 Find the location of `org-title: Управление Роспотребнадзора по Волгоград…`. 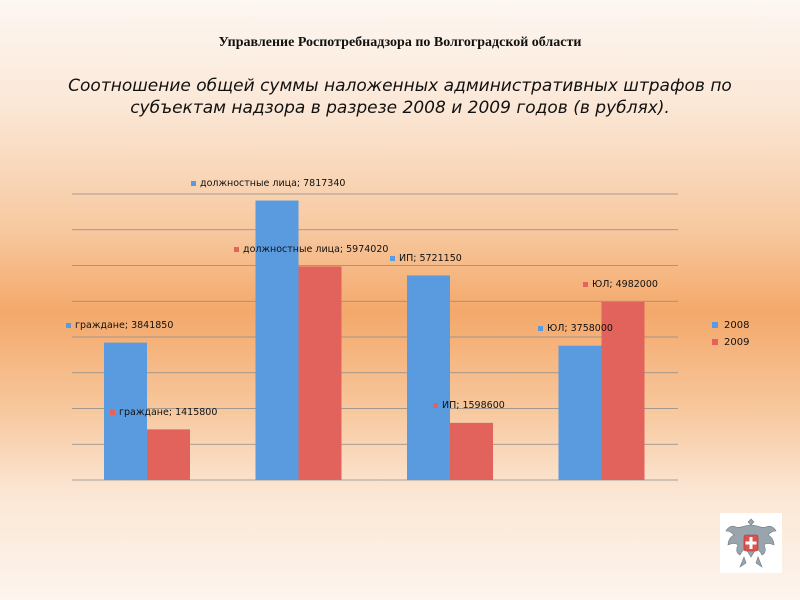

org-title: Управление Роспотребнадзора по Волгоград… is located at coordinates (400, 42).